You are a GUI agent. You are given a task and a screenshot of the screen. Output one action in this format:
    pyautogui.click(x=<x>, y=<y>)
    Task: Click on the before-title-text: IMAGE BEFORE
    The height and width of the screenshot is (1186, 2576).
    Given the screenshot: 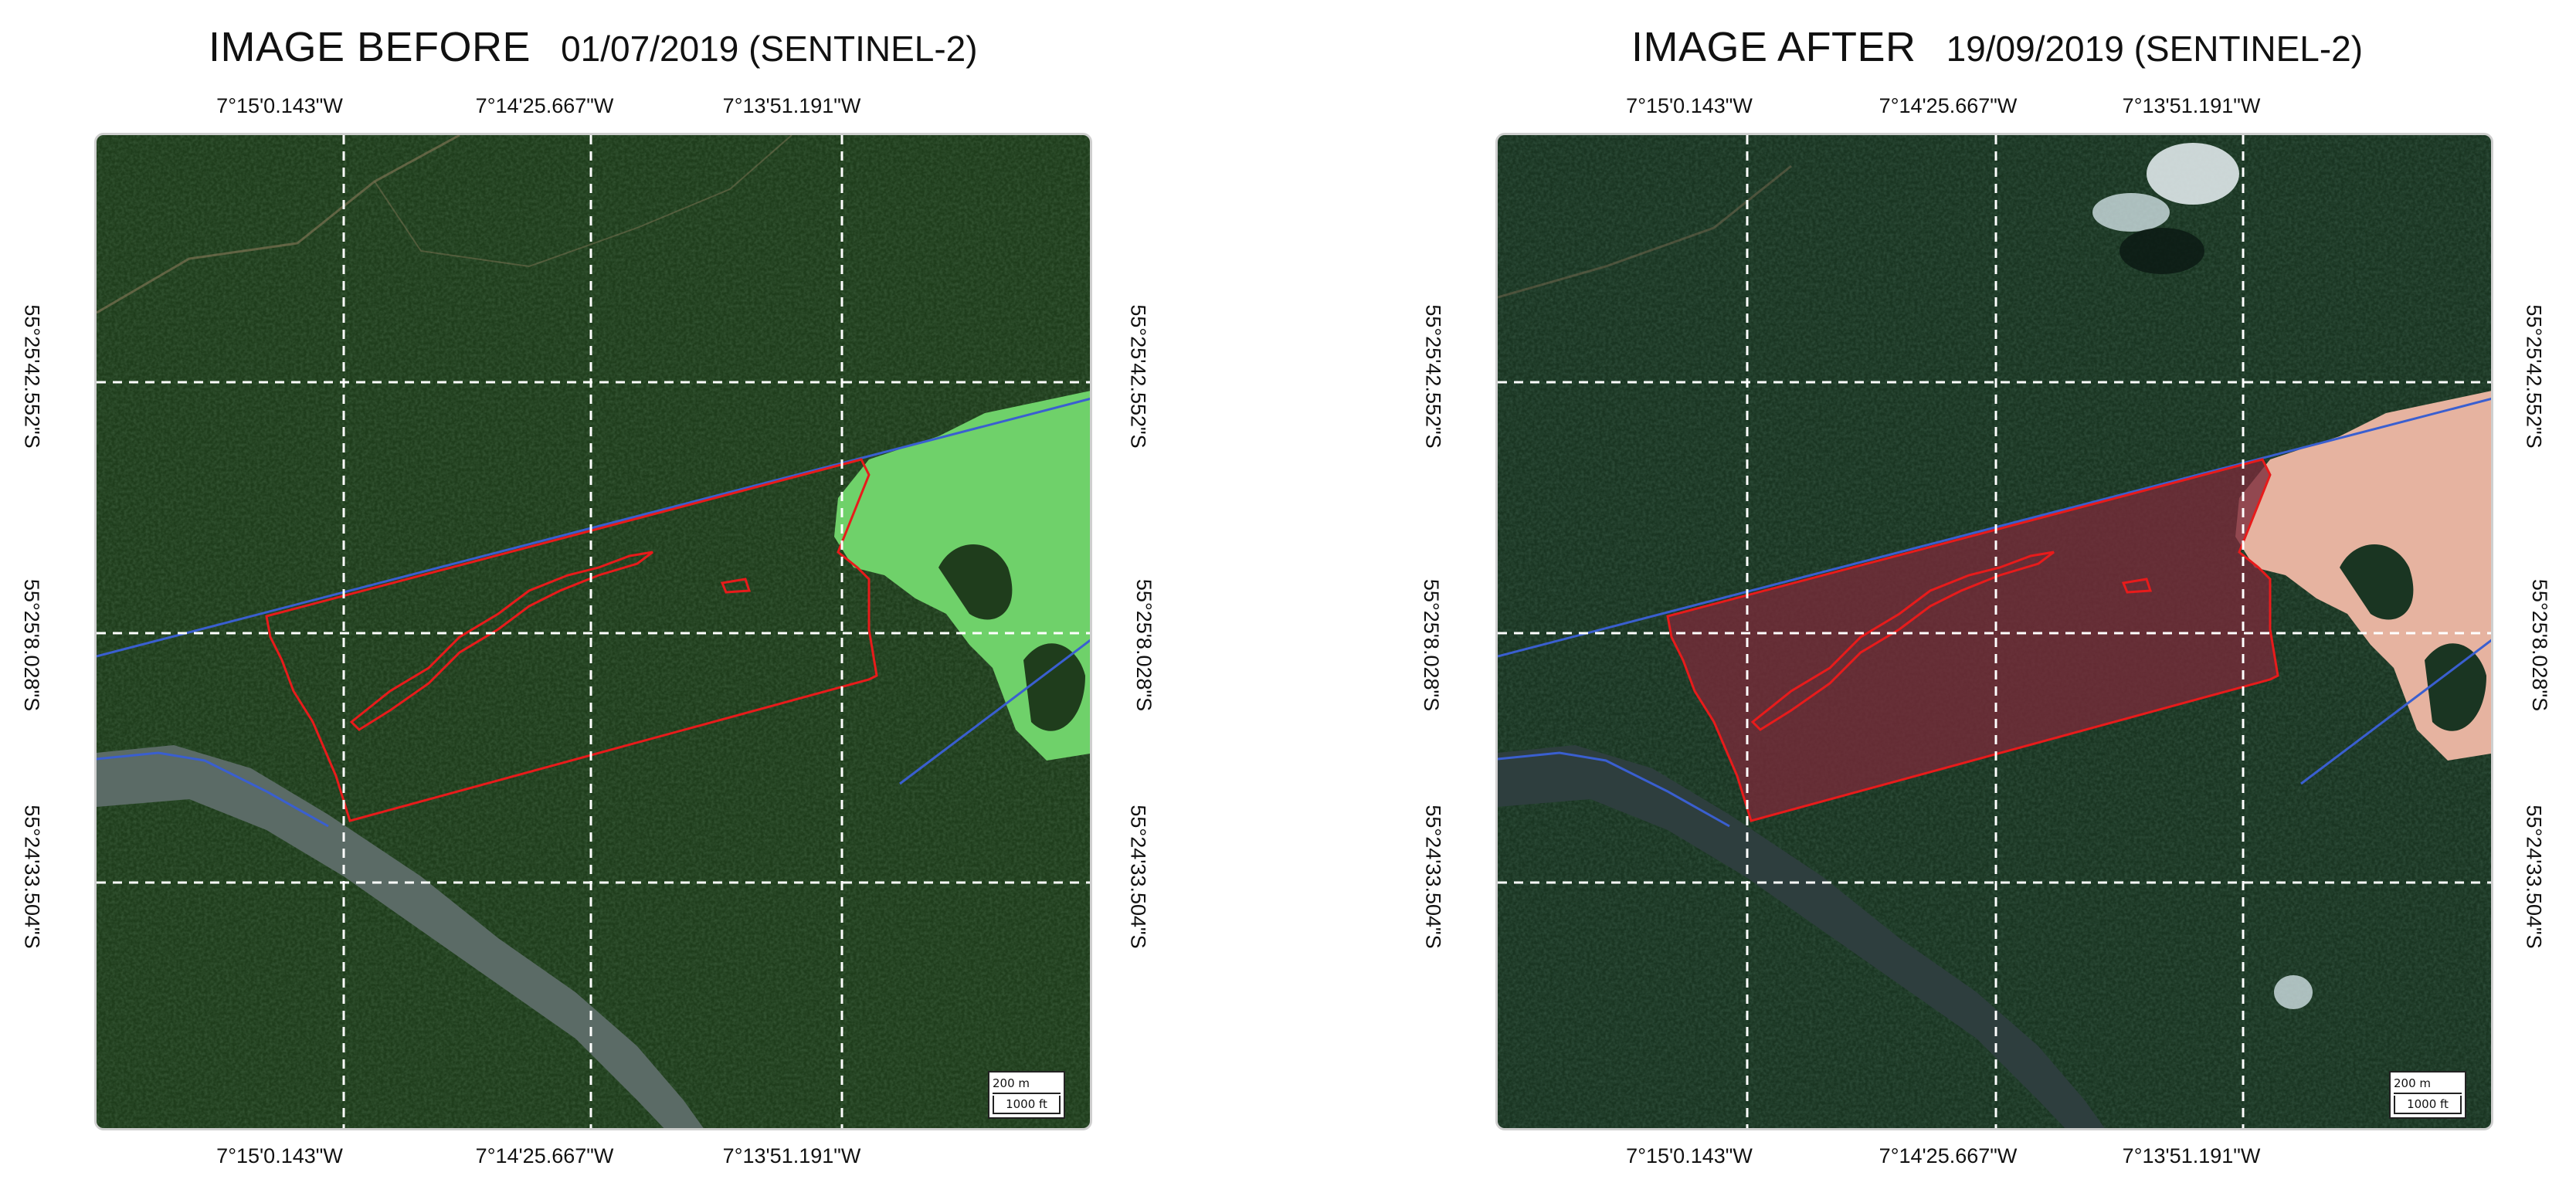 What is the action you would take?
    pyautogui.click(x=370, y=47)
    